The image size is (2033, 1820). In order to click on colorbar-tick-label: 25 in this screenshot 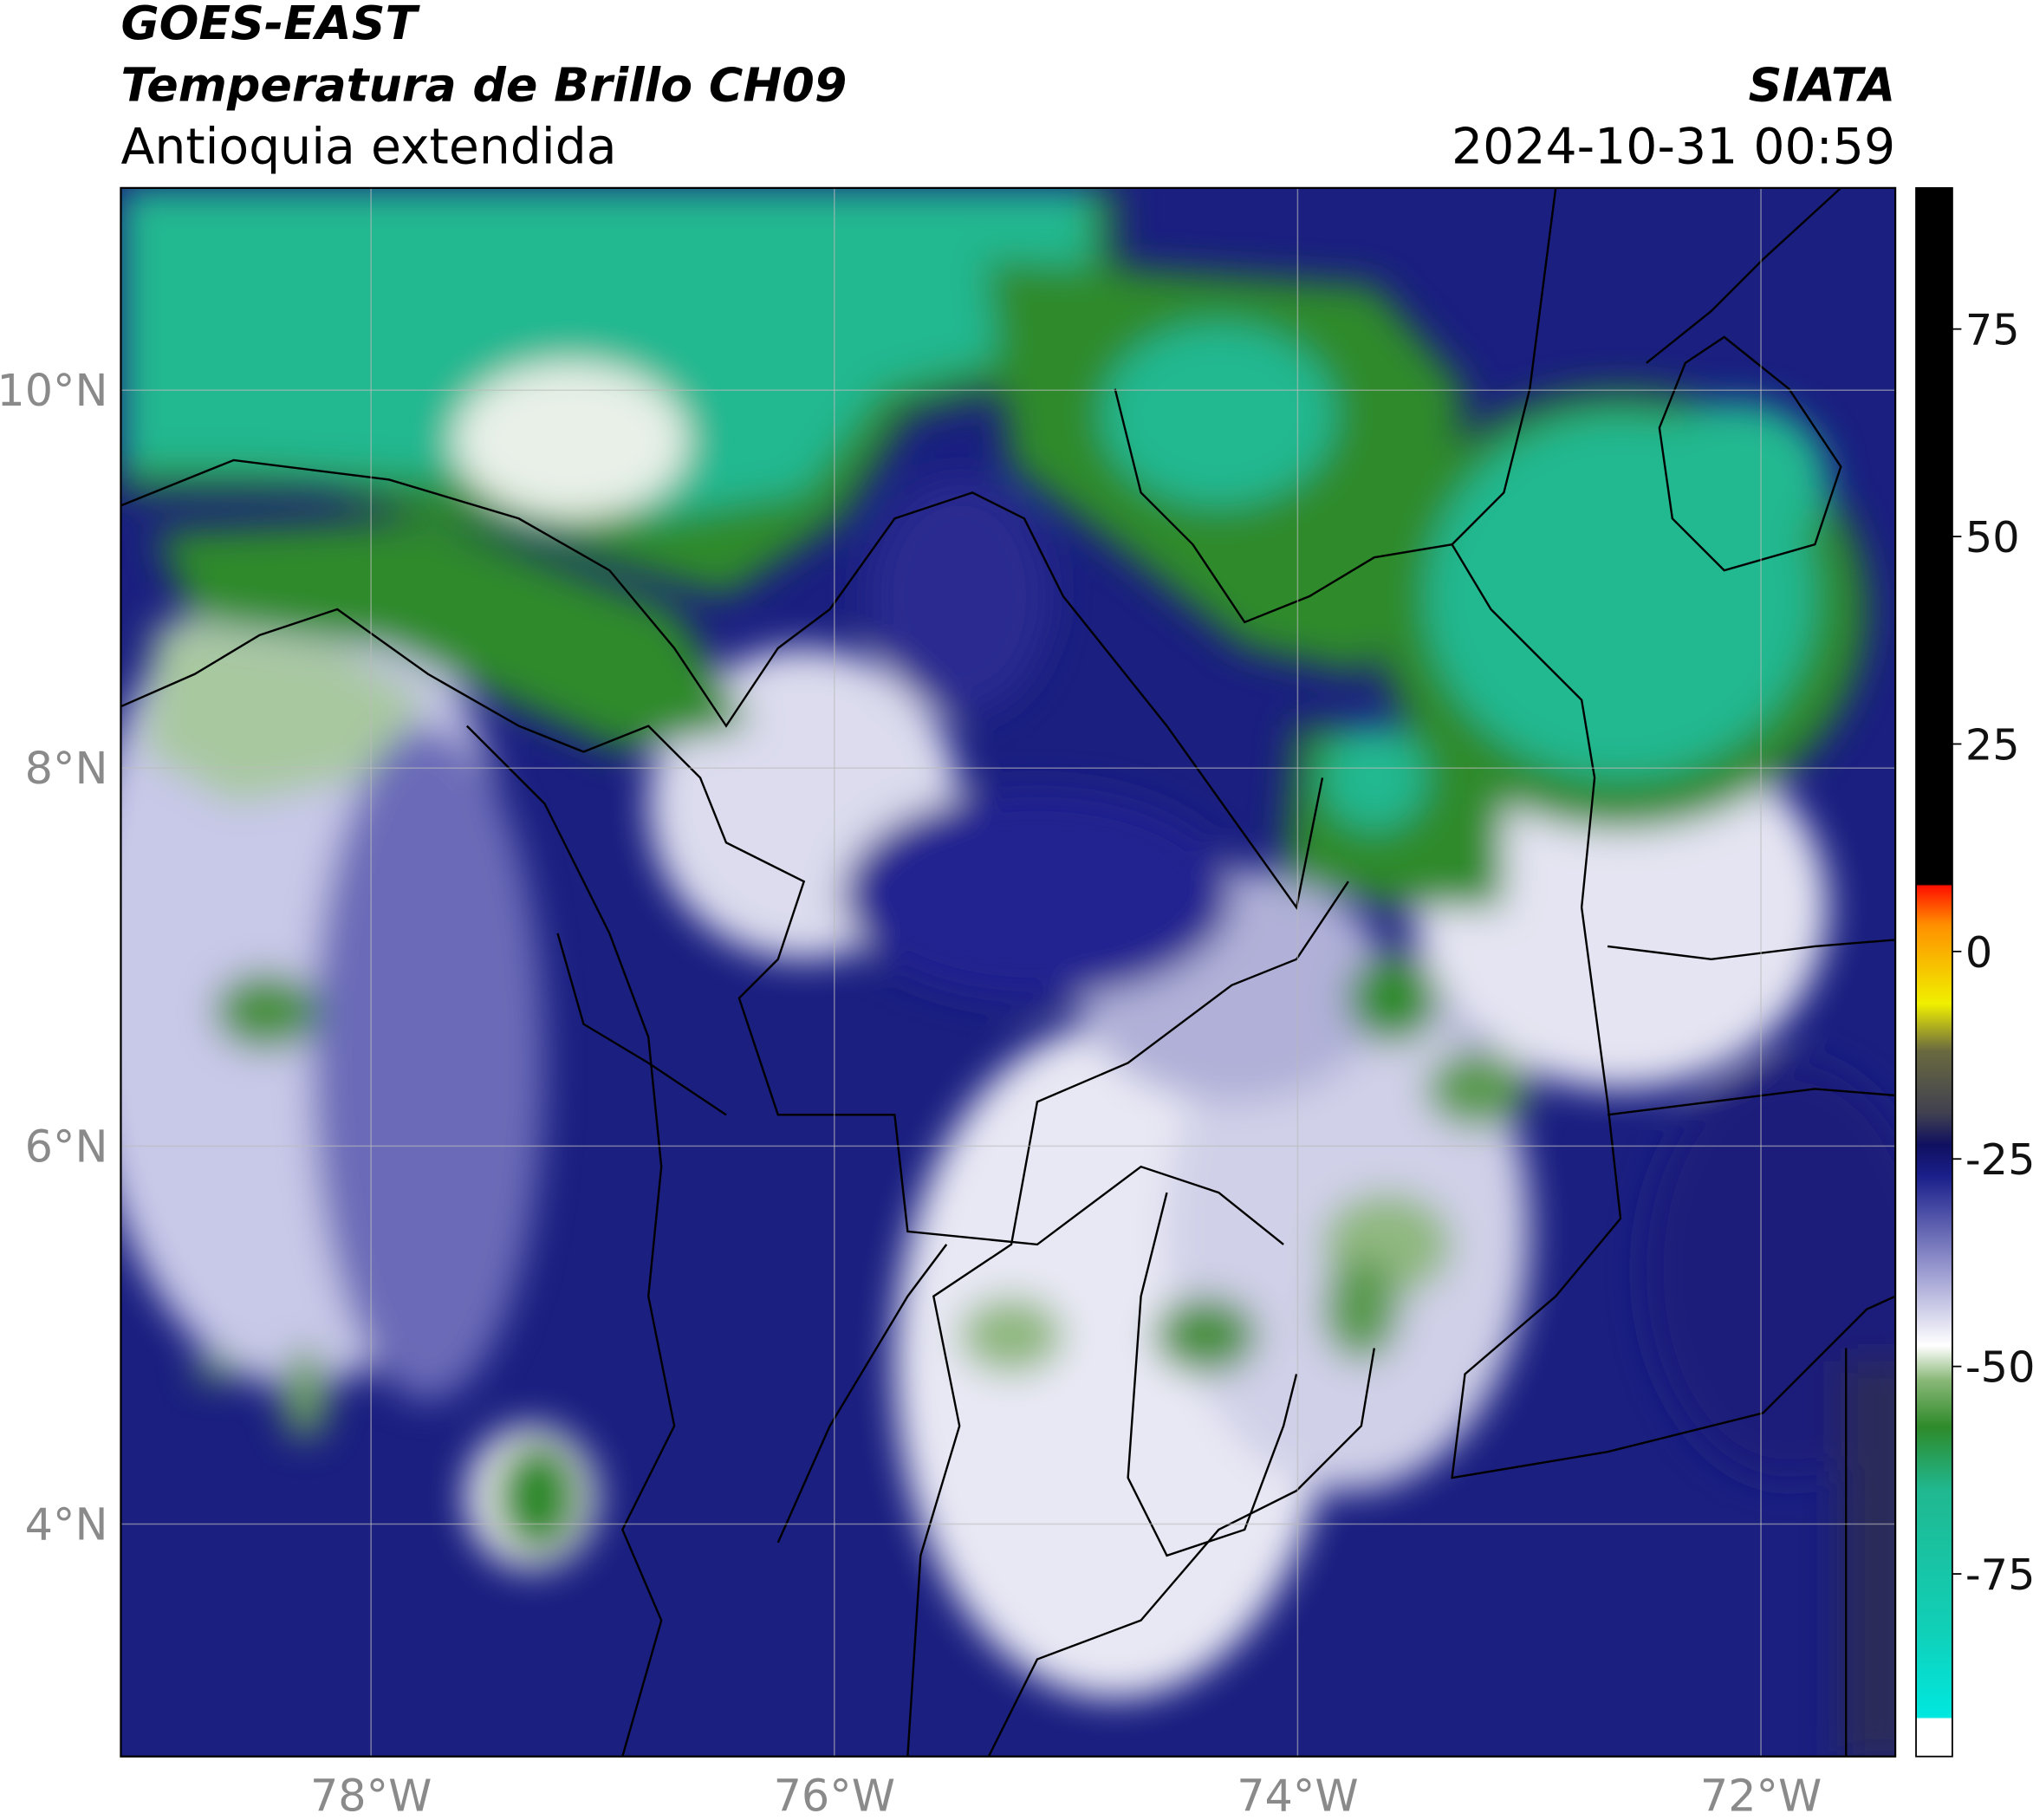, I will do `click(1992, 744)`.